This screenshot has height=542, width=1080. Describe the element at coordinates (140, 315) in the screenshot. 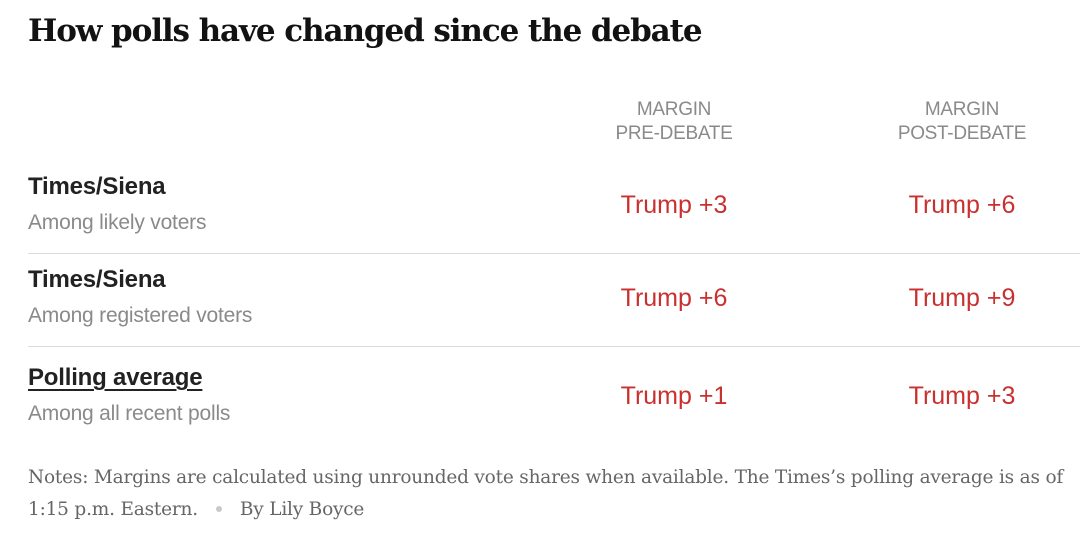

I see `poll-subgroup: Among registered voters` at that location.